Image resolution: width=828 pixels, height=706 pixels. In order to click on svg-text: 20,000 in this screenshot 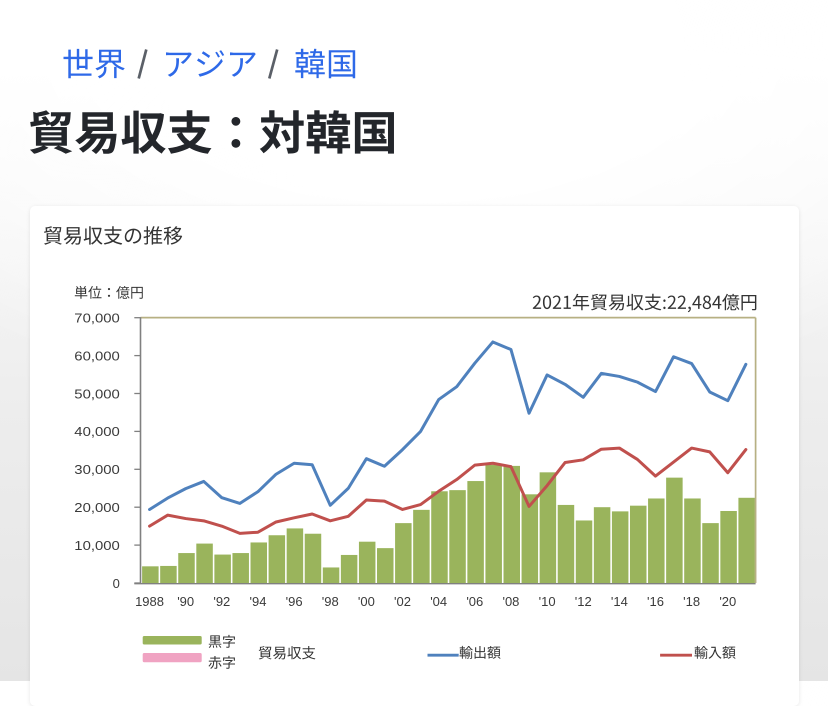, I will do `click(97, 507)`.